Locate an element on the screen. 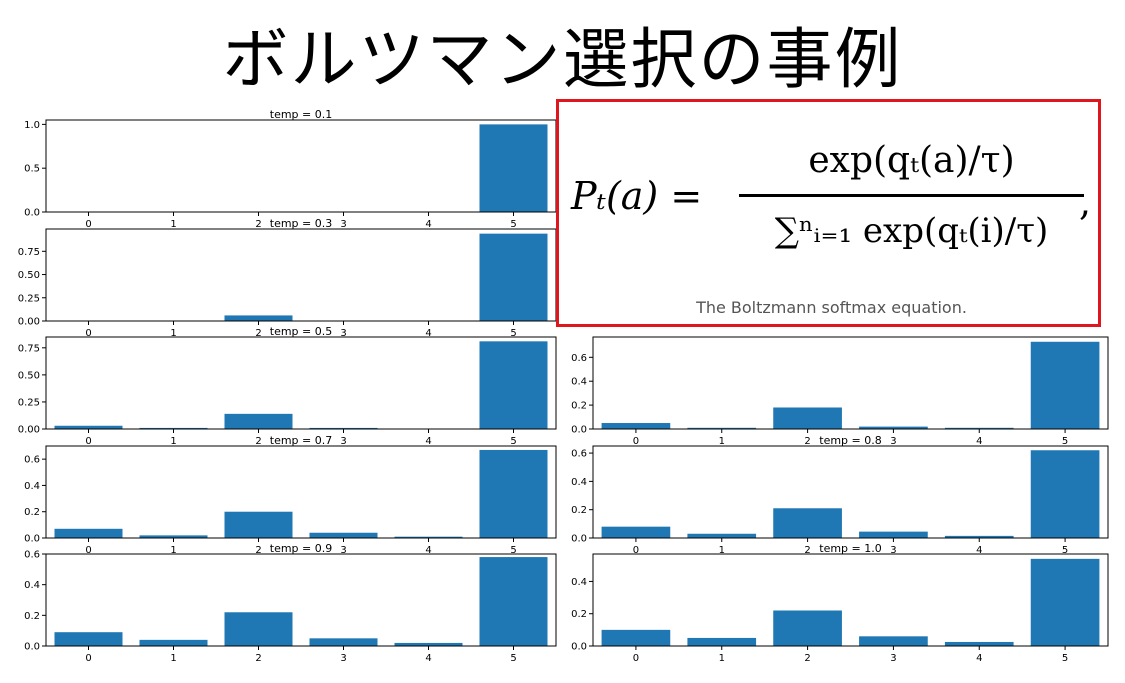  chart-5-title: temp = 0.8 is located at coordinates (850, 440).